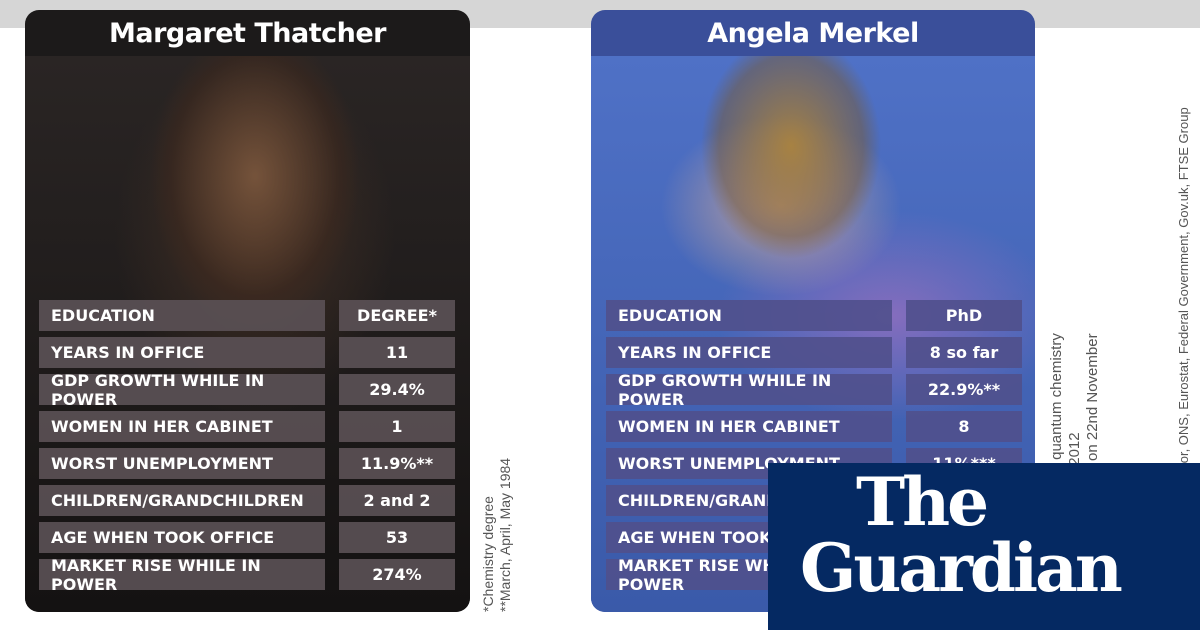  Describe the element at coordinates (182, 463) in the screenshot. I see `stat-label: WORST UNEMPLOYMENT` at that location.